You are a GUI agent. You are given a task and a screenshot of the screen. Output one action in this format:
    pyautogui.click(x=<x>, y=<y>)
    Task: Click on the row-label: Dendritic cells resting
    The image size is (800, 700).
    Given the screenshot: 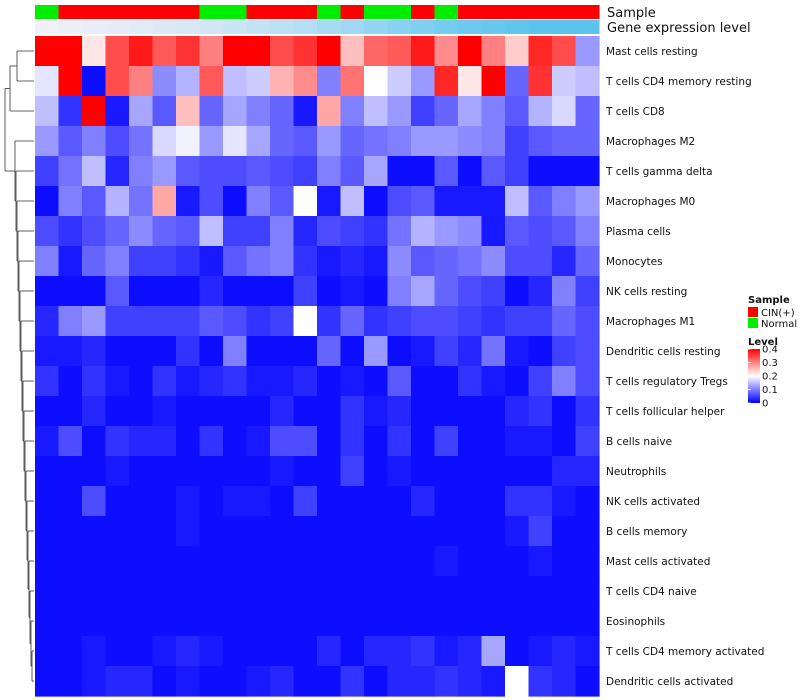 What is the action you would take?
    pyautogui.click(x=663, y=352)
    